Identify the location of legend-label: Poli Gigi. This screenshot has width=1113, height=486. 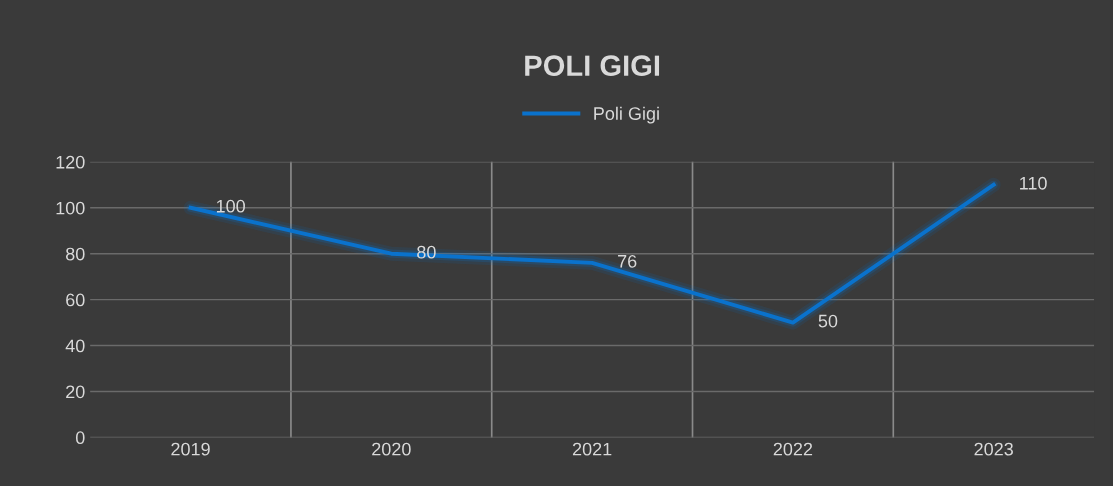
(626, 115).